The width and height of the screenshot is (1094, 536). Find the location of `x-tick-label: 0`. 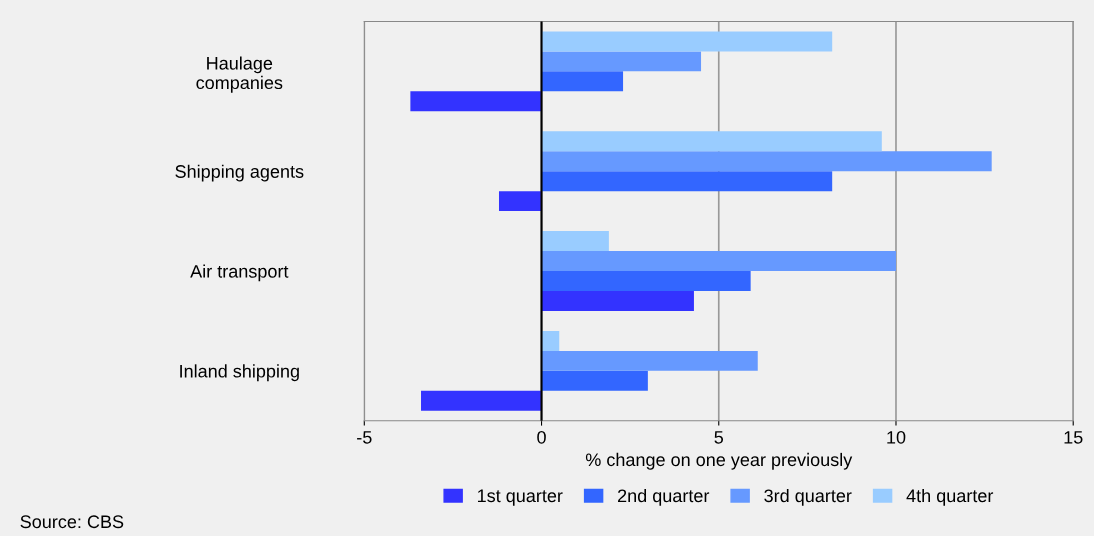

x-tick-label: 0 is located at coordinates (541, 437).